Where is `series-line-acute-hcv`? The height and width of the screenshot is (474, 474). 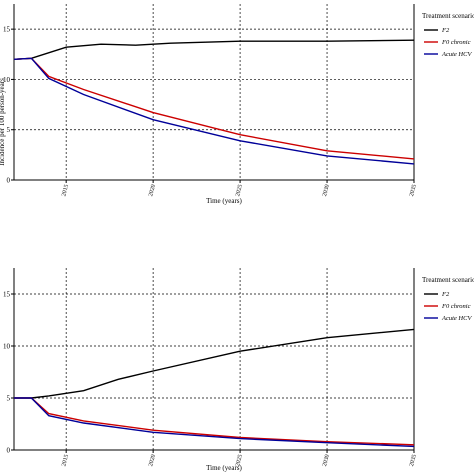 series-line-acute-hcv is located at coordinates (214, 422).